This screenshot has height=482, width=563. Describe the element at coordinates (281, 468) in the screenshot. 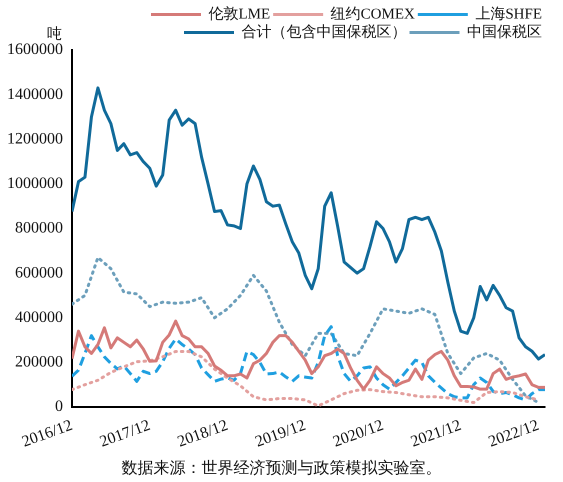

I see `source-note: 数据来源：世界经济预测与政策模拟实验室。` at that location.